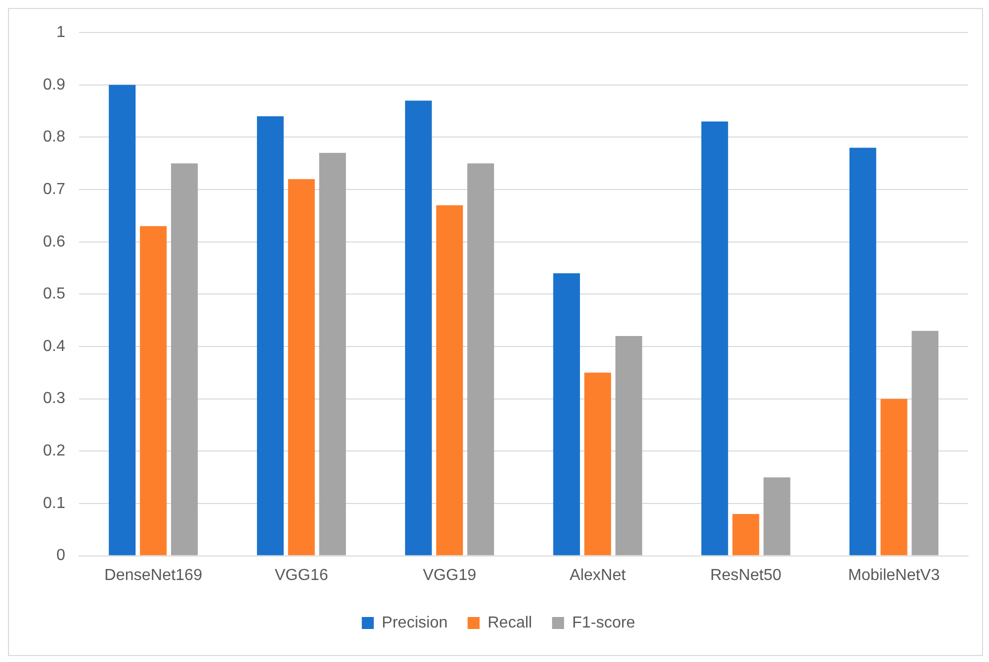  Describe the element at coordinates (54, 451) in the screenshot. I see `y-tick-label: 0.2` at that location.